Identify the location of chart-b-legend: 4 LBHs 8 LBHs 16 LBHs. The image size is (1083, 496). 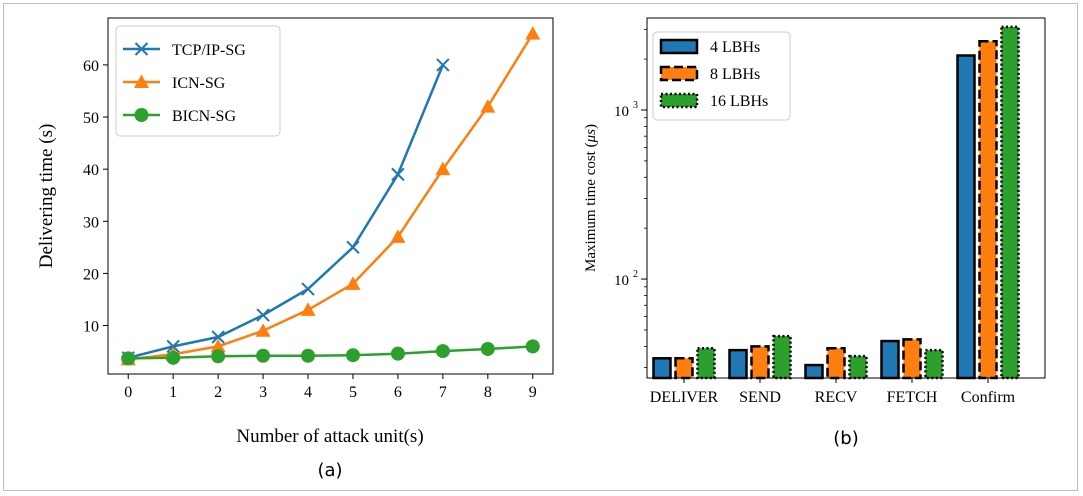
(721, 76).